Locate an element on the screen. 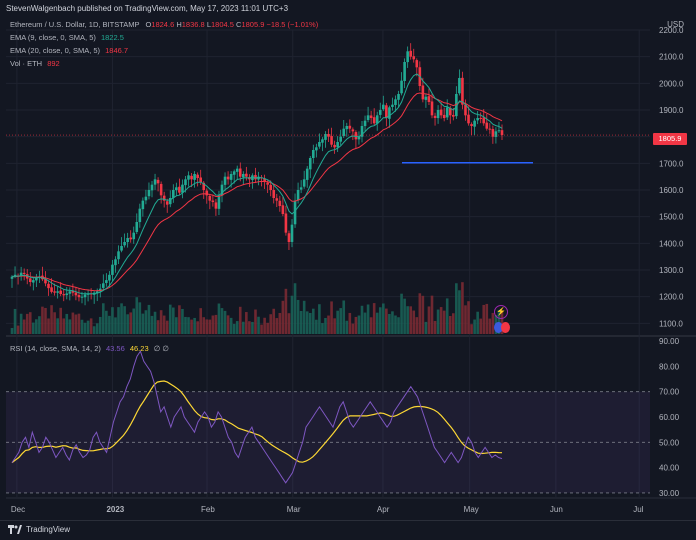  time-tick-label: Jun is located at coordinates (556, 509).